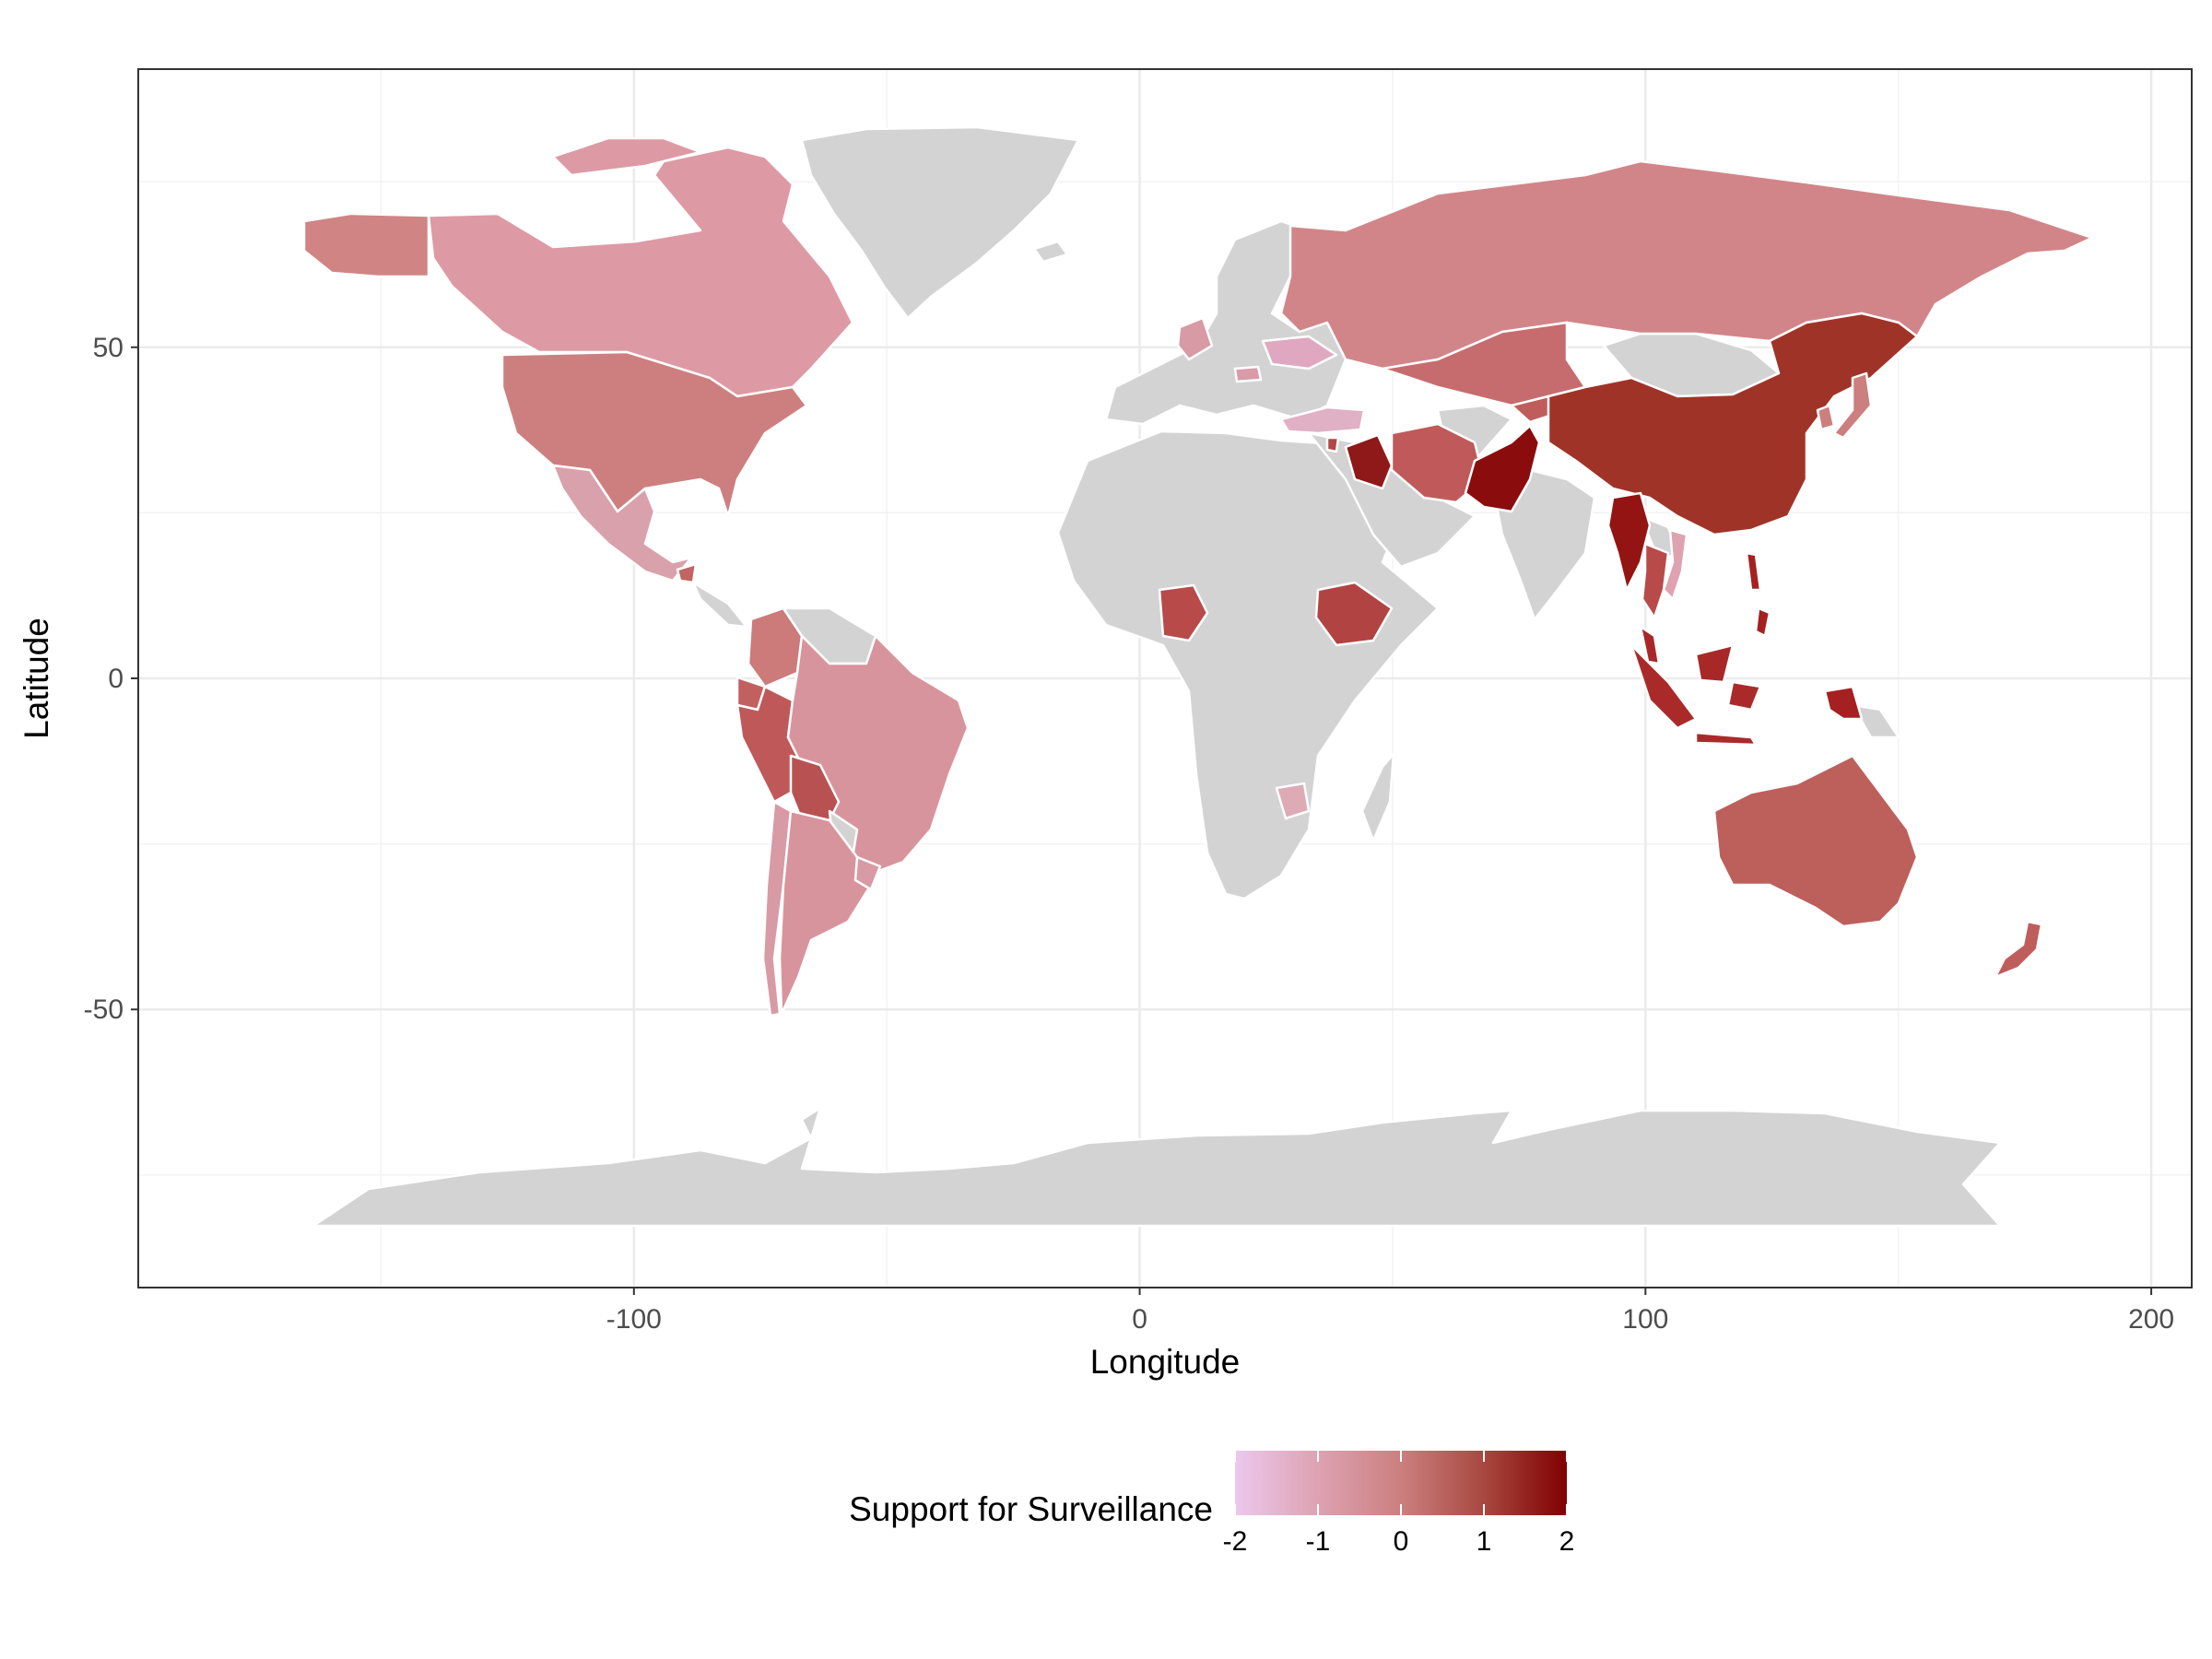 Image resolution: width=2212 pixels, height=1659 pixels. I want to click on legend-title: Support for Surveillance, so click(1031, 1509).